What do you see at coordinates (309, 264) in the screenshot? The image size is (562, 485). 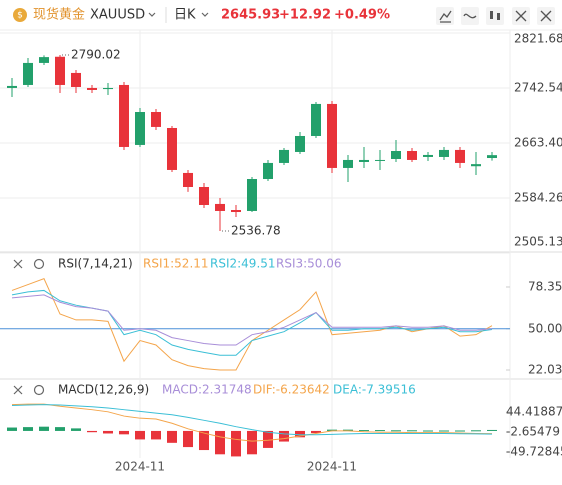 I see `legend-entry: RSI3:50.06` at bounding box center [309, 264].